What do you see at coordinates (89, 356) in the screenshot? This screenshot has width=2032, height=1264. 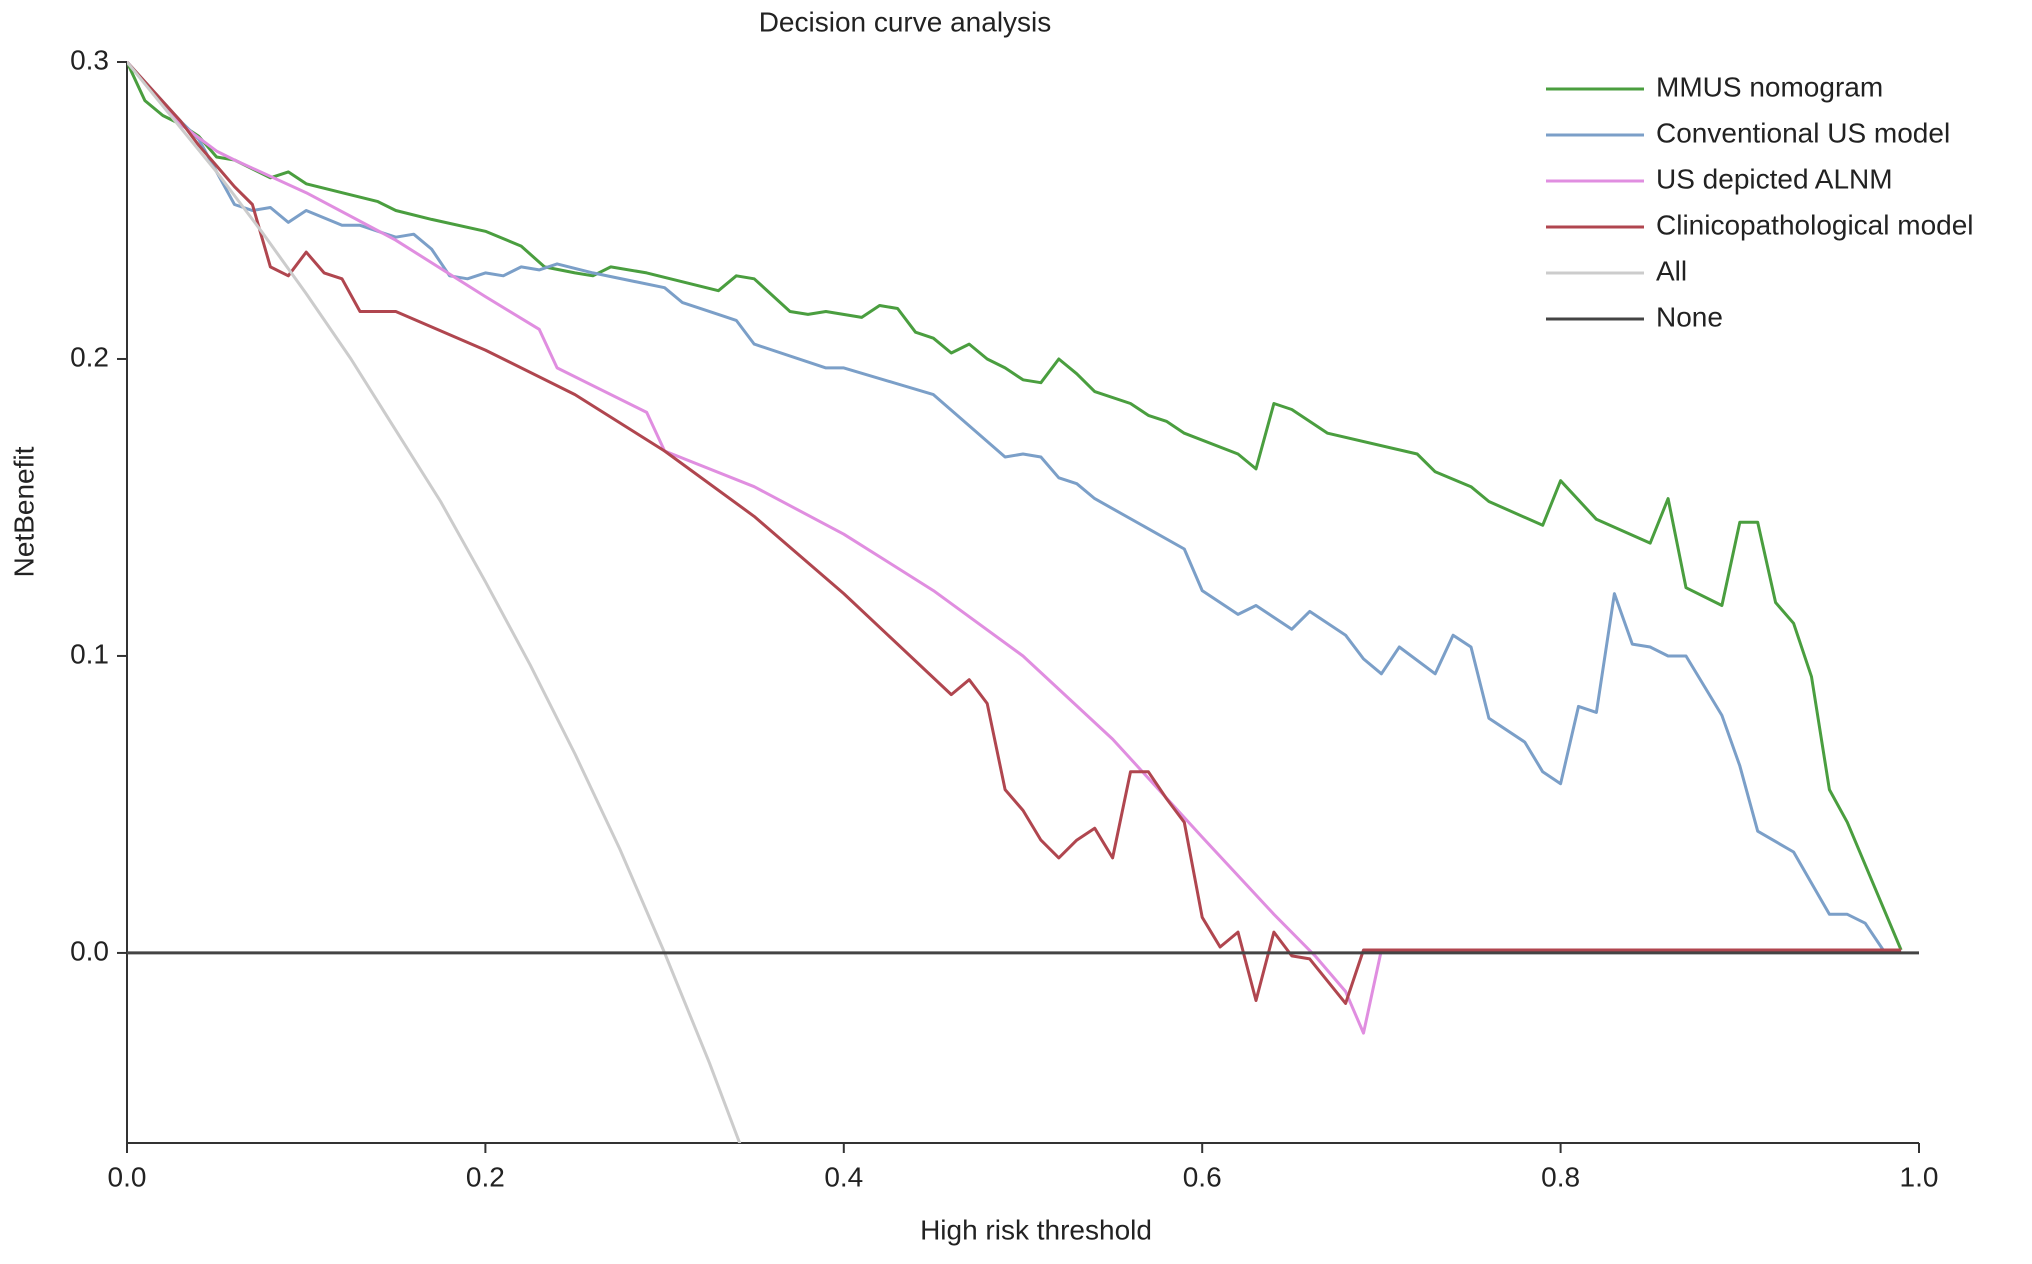 I see `y-tick-label: 0.2` at bounding box center [89, 356].